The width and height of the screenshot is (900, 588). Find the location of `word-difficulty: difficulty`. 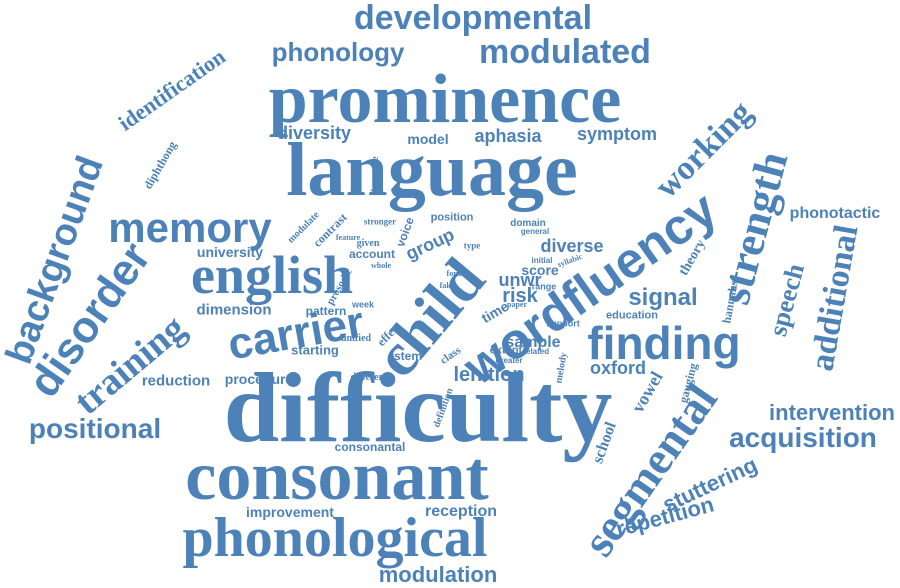

word-difficulty: difficulty is located at coordinates (418, 407).